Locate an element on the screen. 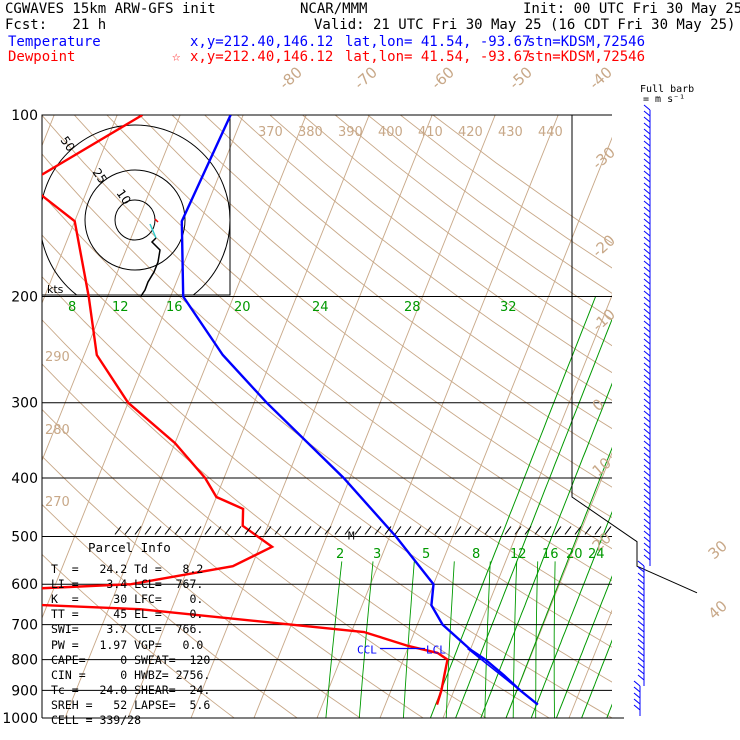  dewpoint-station: stn=KDSM,72546 is located at coordinates (586, 57).